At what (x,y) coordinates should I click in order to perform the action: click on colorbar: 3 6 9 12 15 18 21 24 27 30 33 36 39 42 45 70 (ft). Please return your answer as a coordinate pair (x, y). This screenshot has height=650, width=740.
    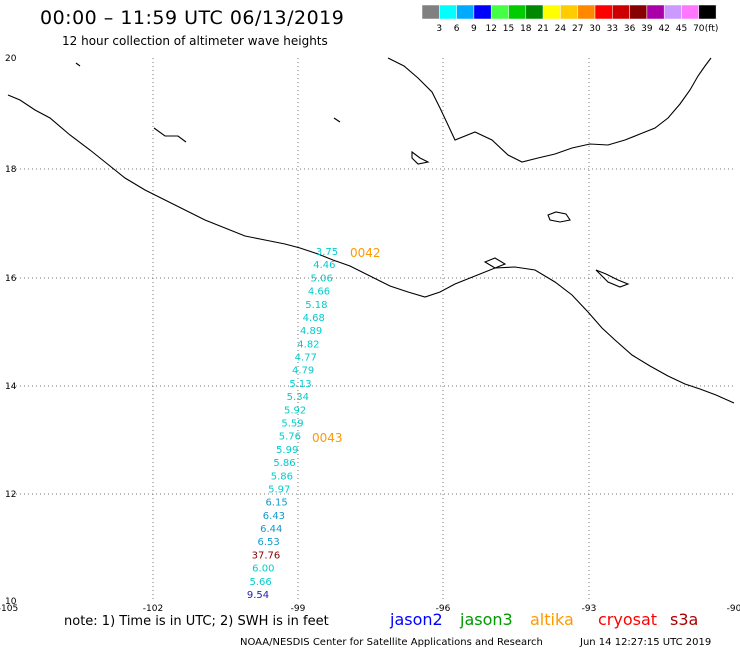
    Looking at the image, I should click on (570, 19).